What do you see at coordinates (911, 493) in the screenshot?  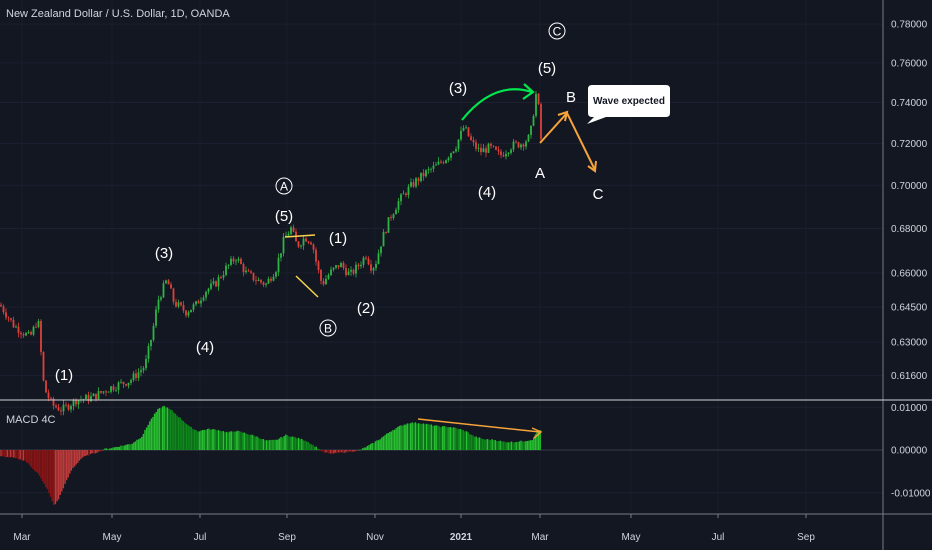 I see `macd-y-tick-label: -0.01000` at bounding box center [911, 493].